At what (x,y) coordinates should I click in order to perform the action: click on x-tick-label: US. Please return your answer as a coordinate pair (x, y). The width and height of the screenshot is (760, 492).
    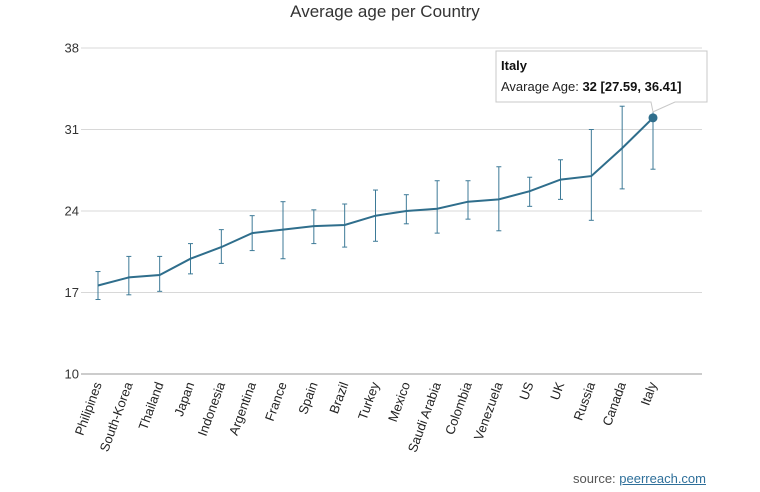
    Looking at the image, I should click on (526, 391).